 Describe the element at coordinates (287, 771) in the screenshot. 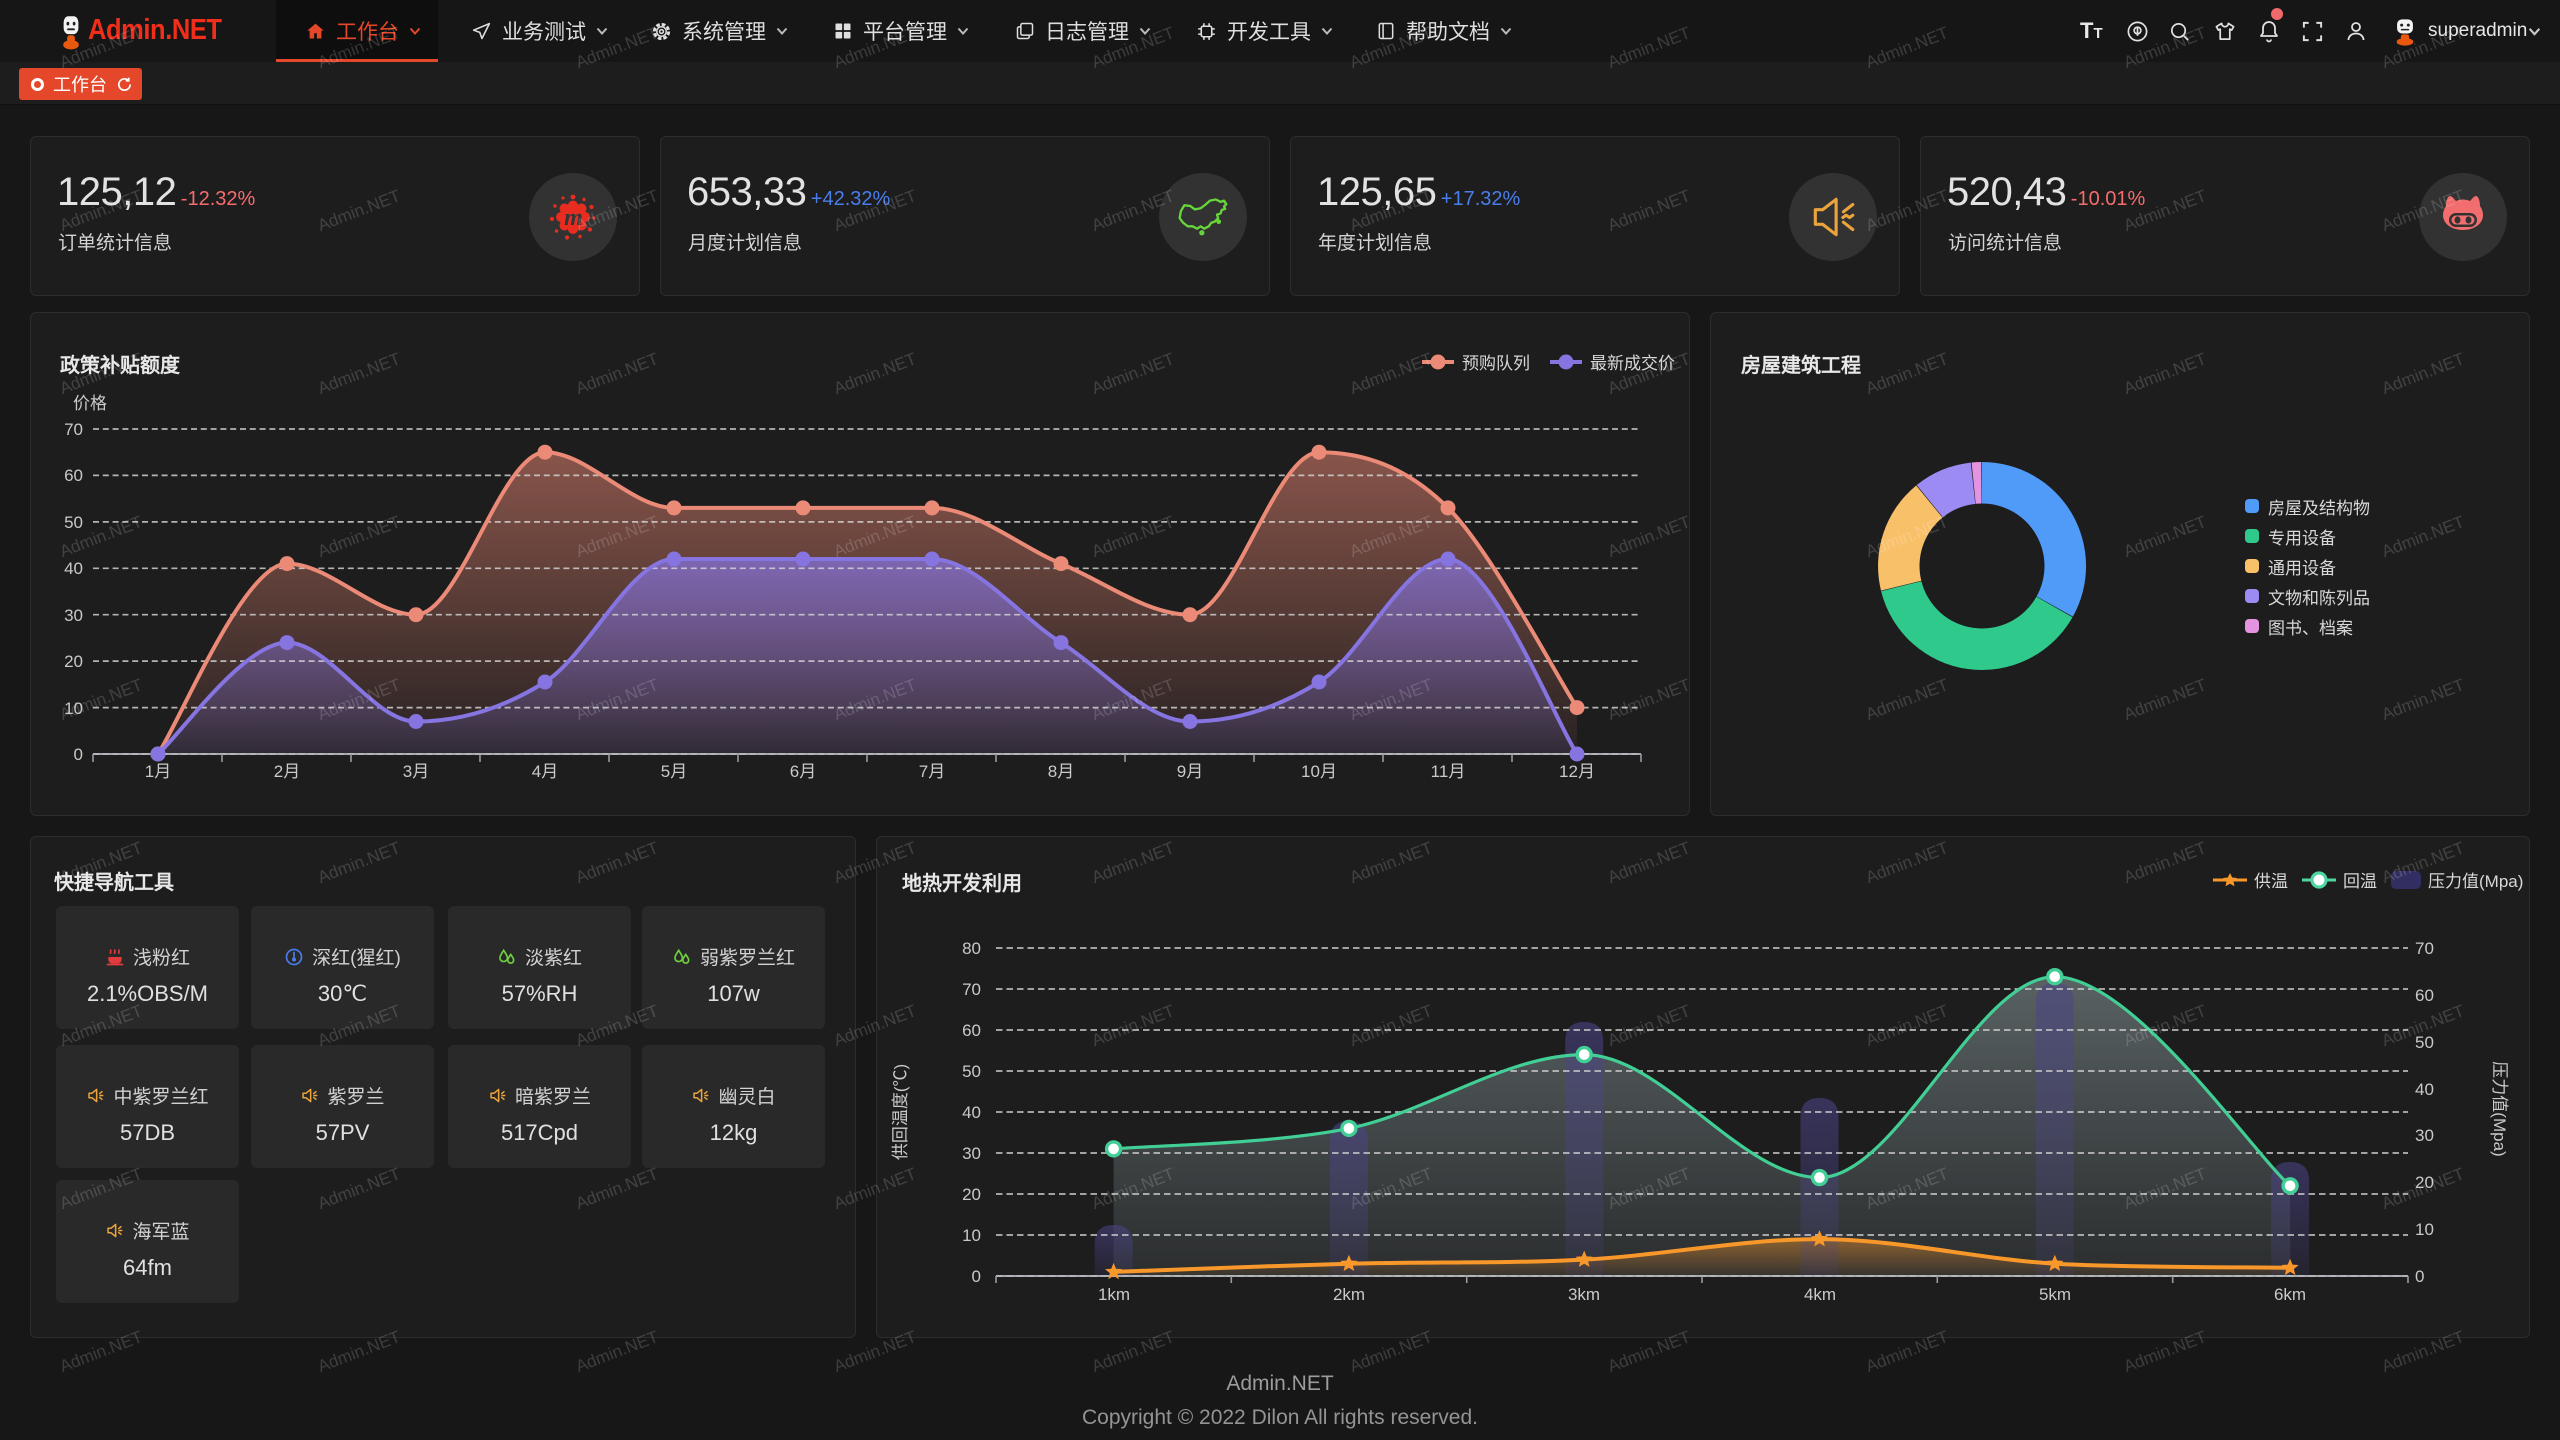

I see `svg-text: 2月` at that location.